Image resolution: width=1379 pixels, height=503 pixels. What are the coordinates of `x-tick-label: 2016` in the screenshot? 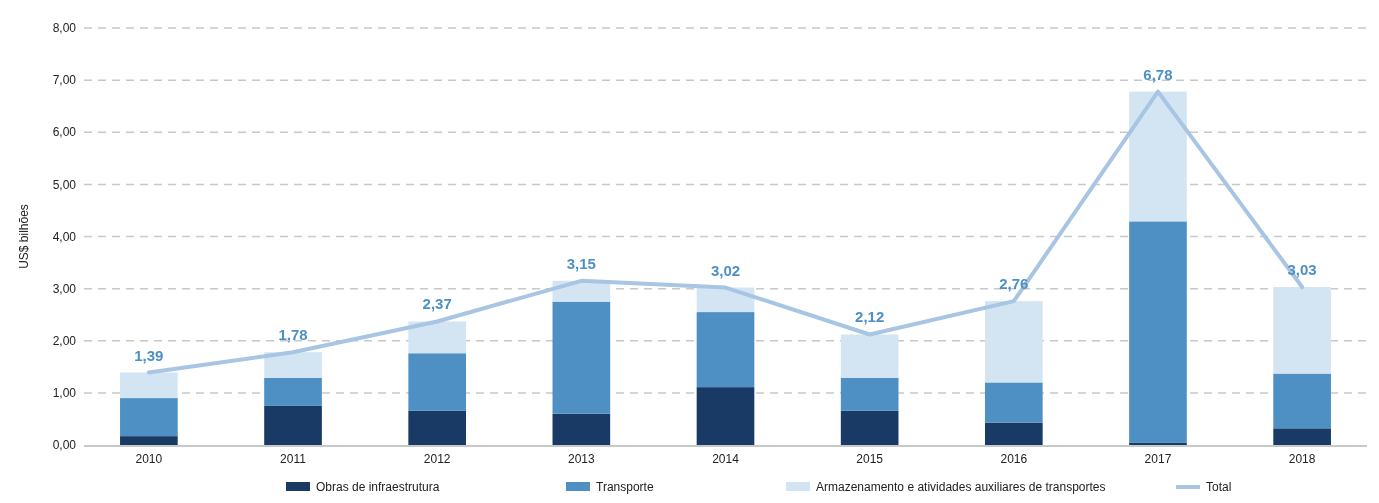 It's located at (1014, 459).